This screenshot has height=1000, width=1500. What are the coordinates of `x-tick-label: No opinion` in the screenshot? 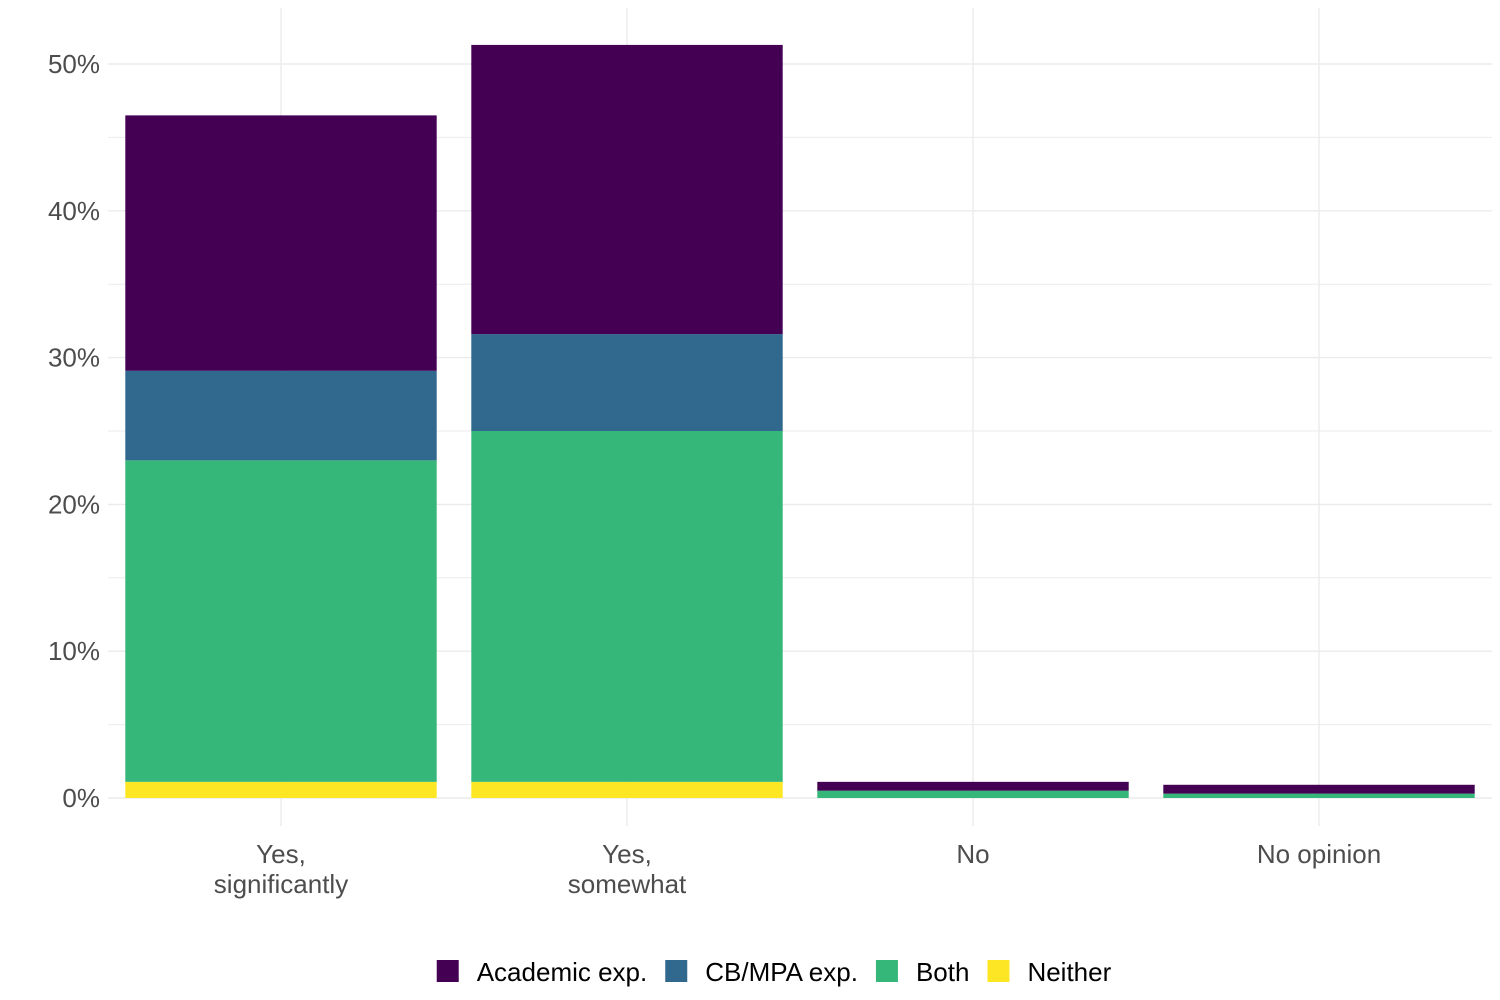 It's located at (1319, 854).